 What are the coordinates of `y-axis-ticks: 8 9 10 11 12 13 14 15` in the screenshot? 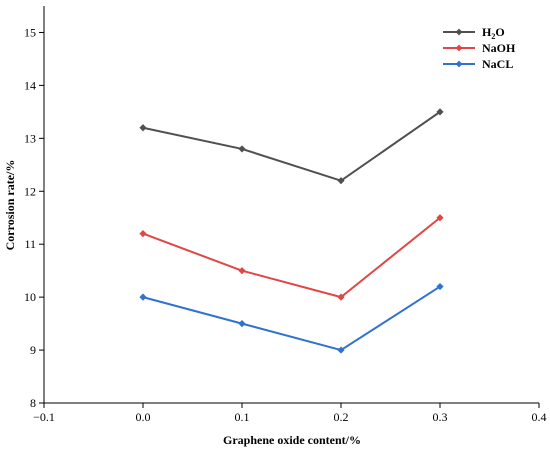 It's located at (34, 217).